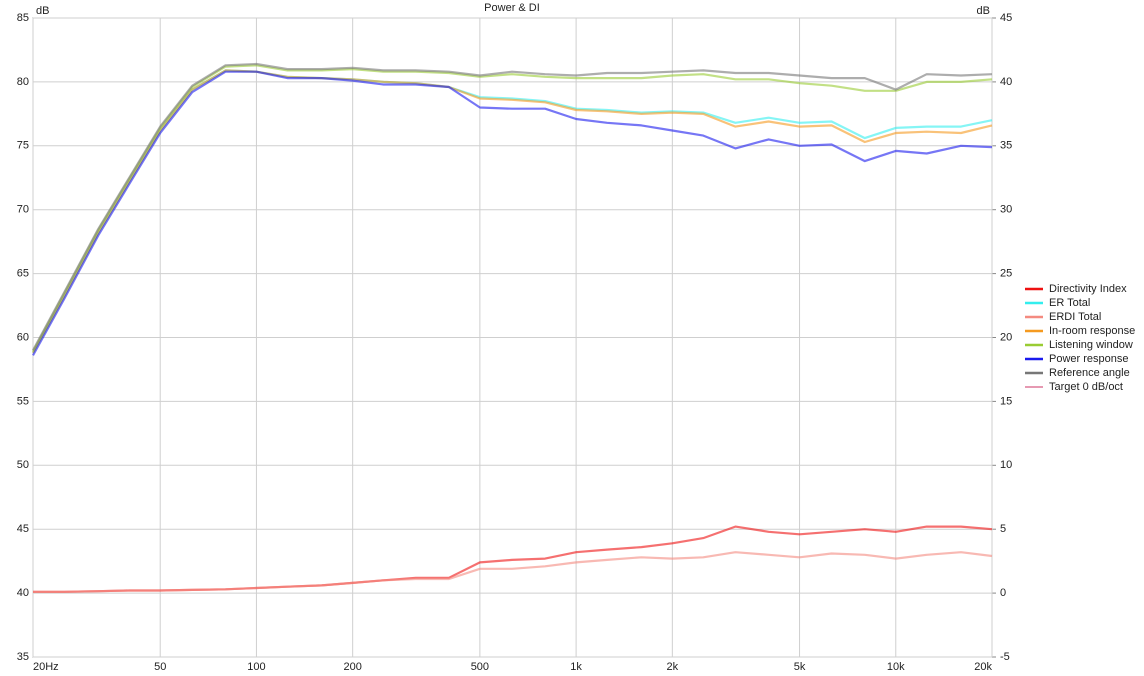 This screenshot has height=676, width=1144. Describe the element at coordinates (1088, 289) in the screenshot. I see `legend-label: Directivity Index` at that location.